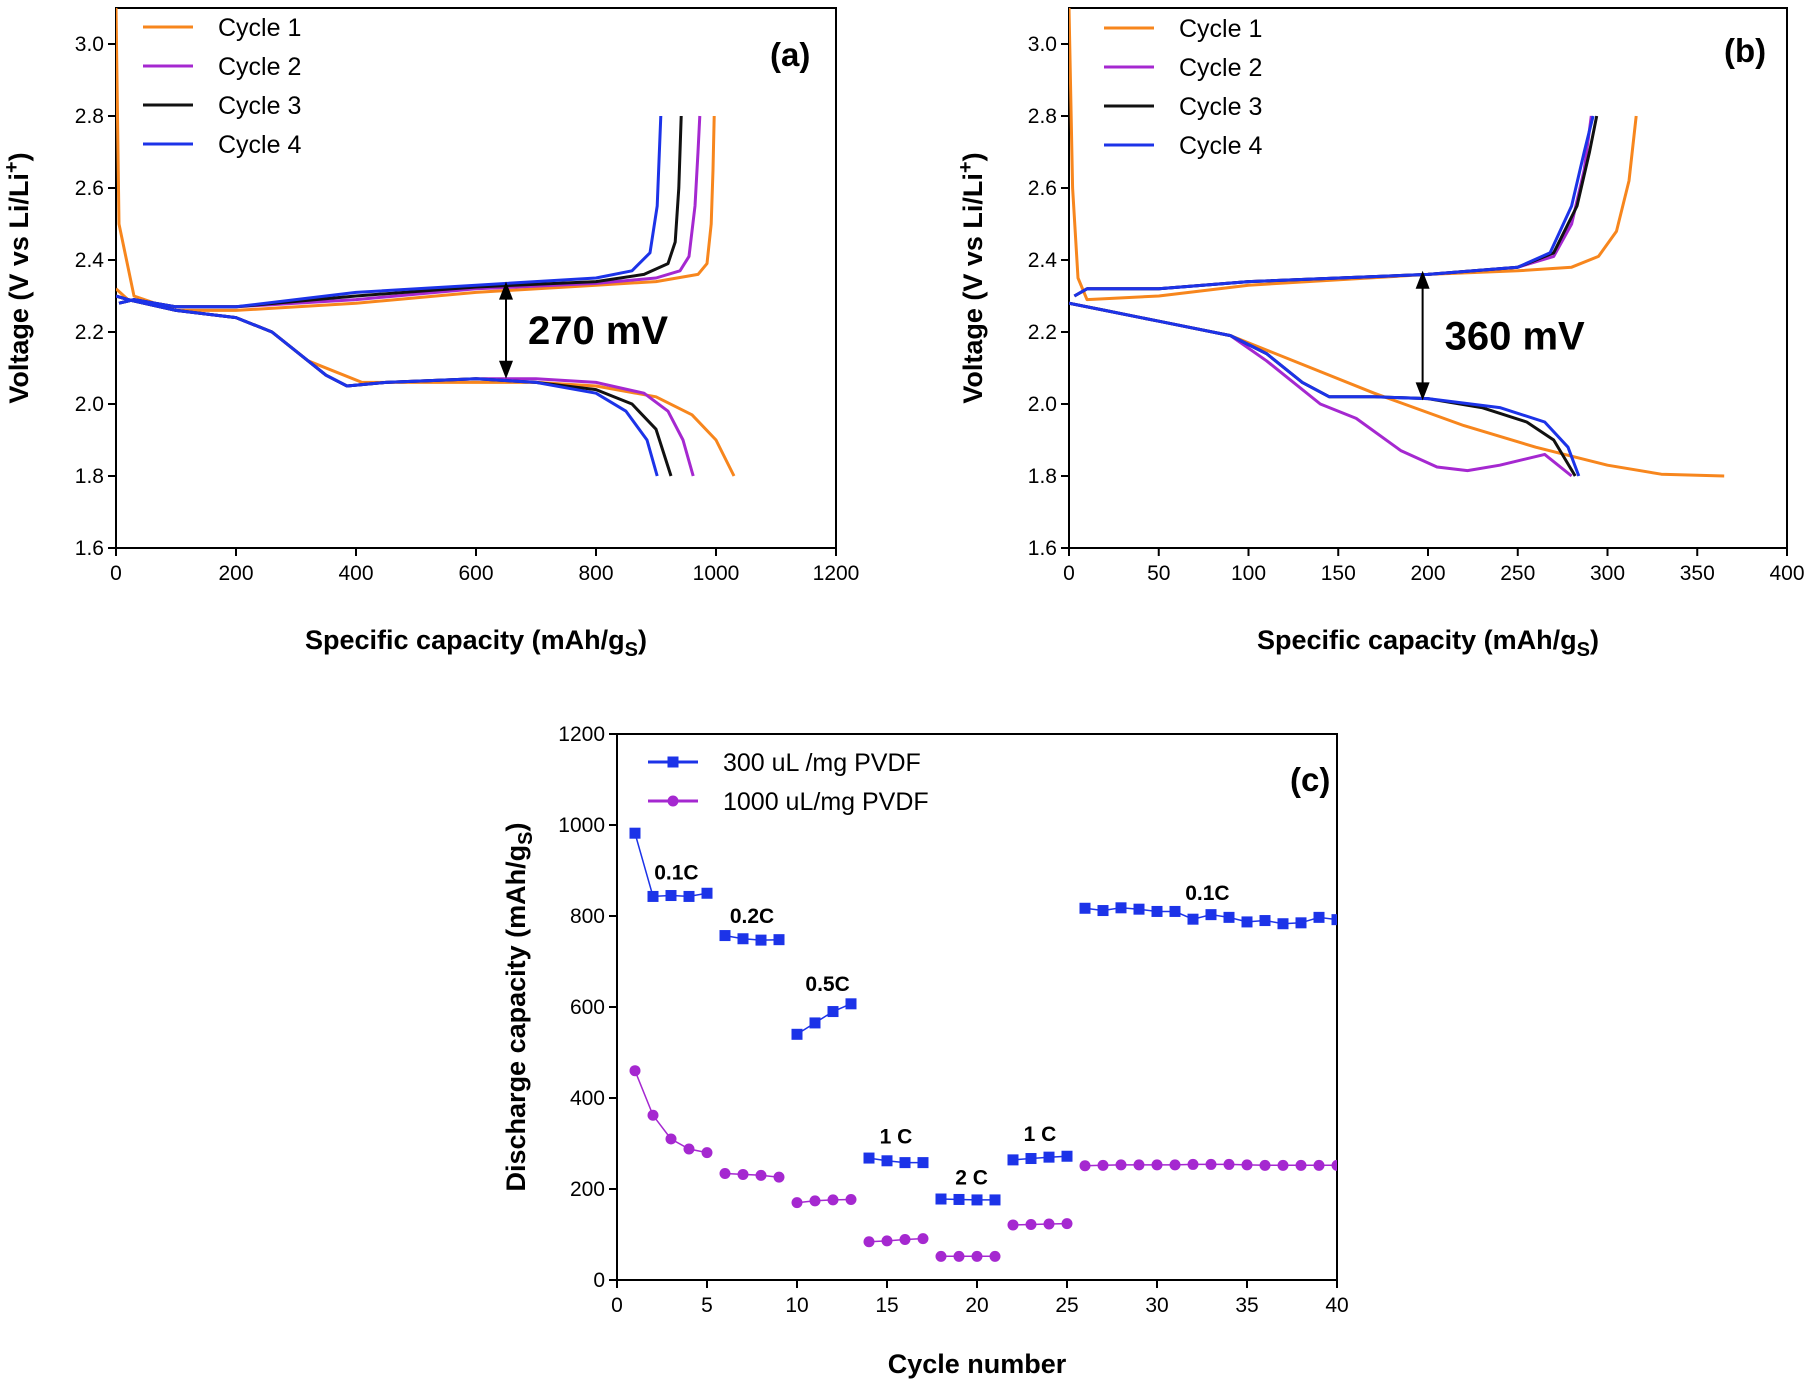 The height and width of the screenshot is (1383, 1809). What do you see at coordinates (587, 1098) in the screenshot?
I see `y-tick-label: 400` at bounding box center [587, 1098].